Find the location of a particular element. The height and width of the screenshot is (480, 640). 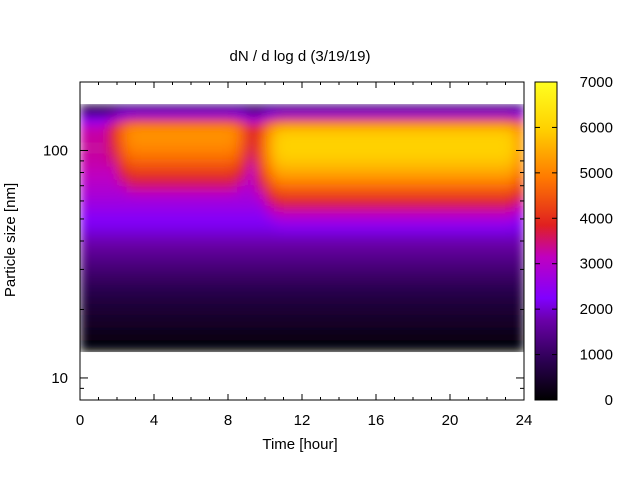

colorbar-tick-label: 5000 is located at coordinates (596, 173).